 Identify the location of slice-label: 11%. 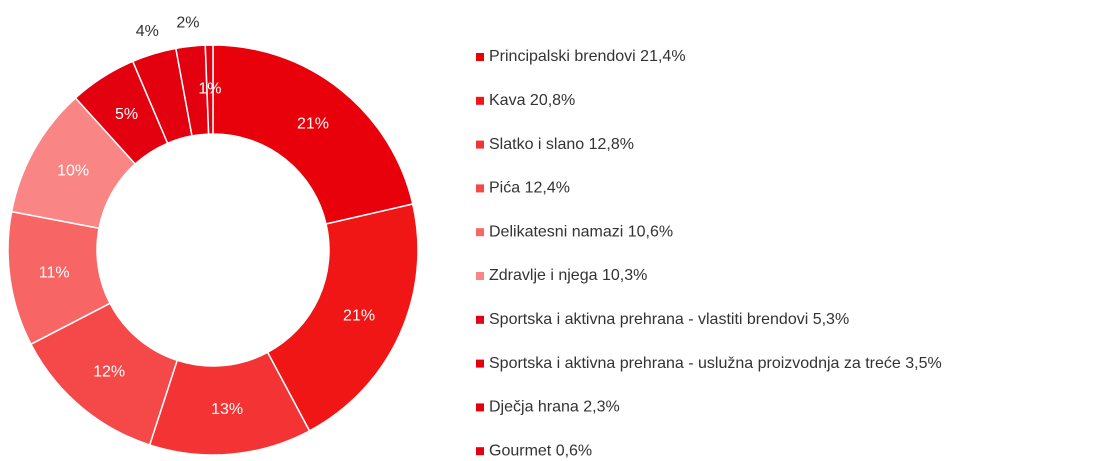
(54, 272).